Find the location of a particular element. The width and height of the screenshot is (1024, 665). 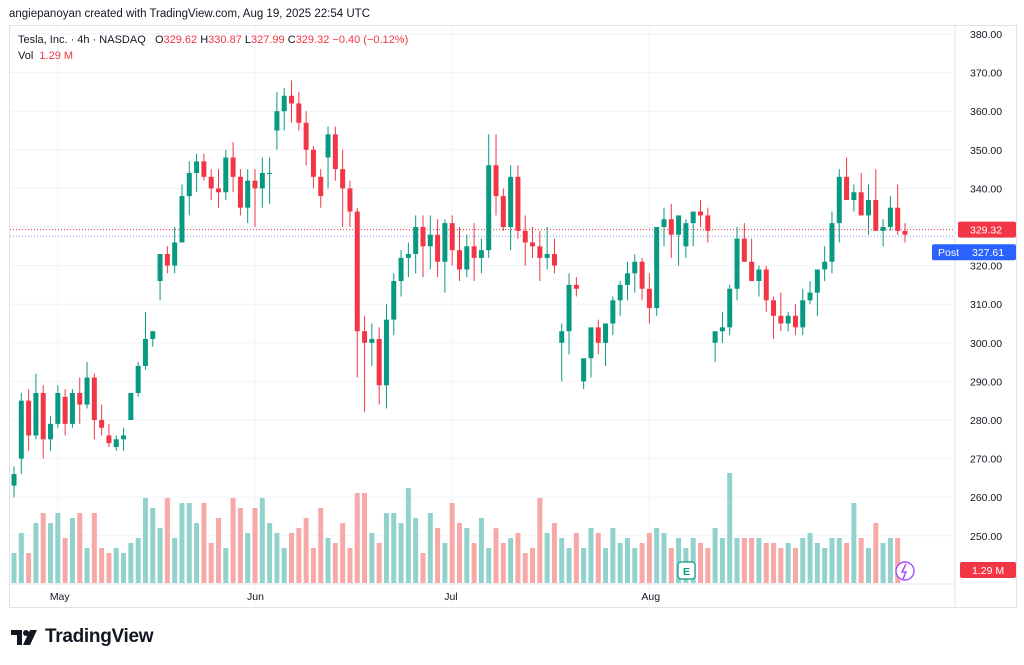

y-tick-label: 300.00 is located at coordinates (986, 344).